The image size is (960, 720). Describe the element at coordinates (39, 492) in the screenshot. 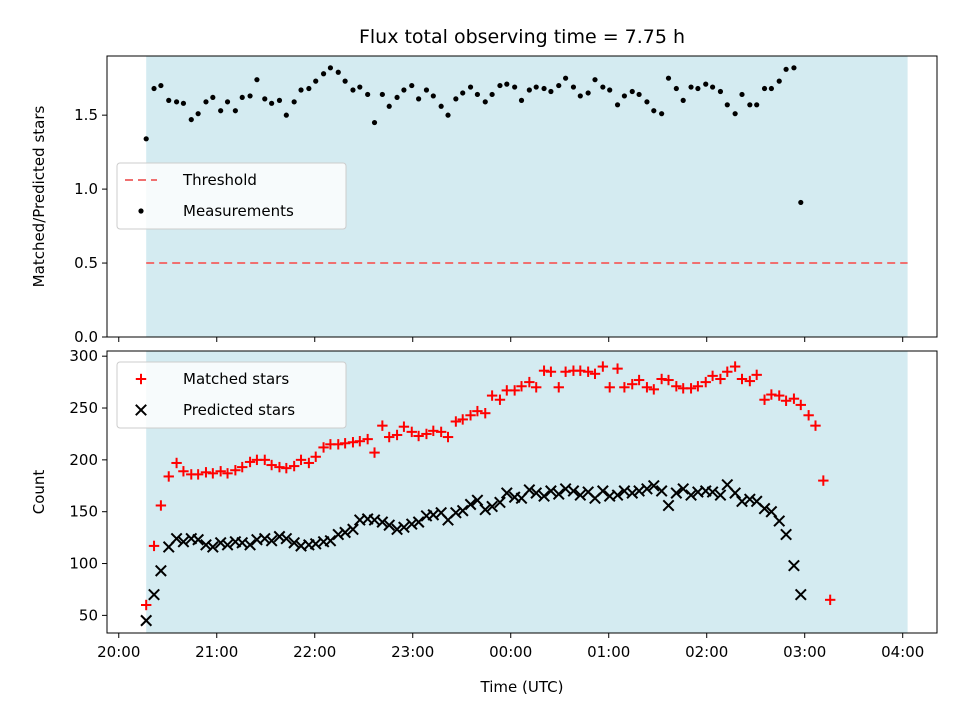

I see `y-axis-label: Count` at that location.